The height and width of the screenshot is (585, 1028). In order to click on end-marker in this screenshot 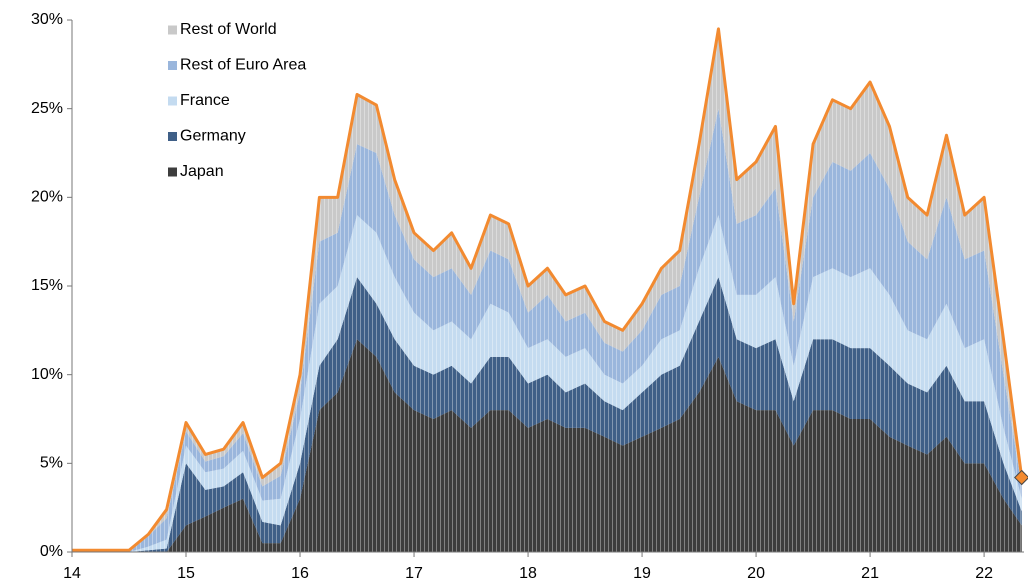, I will do `click(1021, 477)`.